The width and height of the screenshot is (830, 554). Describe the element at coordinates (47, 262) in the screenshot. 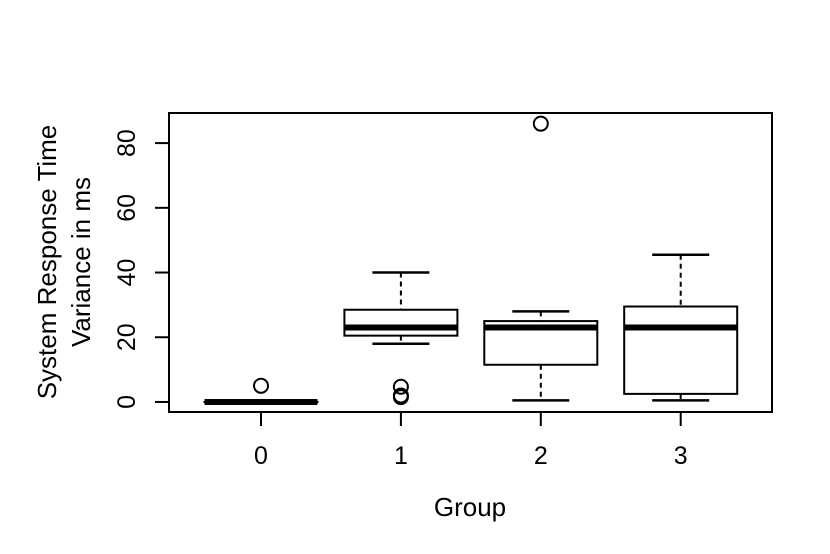

I see `y-axis-title-line1: System Response Time` at that location.